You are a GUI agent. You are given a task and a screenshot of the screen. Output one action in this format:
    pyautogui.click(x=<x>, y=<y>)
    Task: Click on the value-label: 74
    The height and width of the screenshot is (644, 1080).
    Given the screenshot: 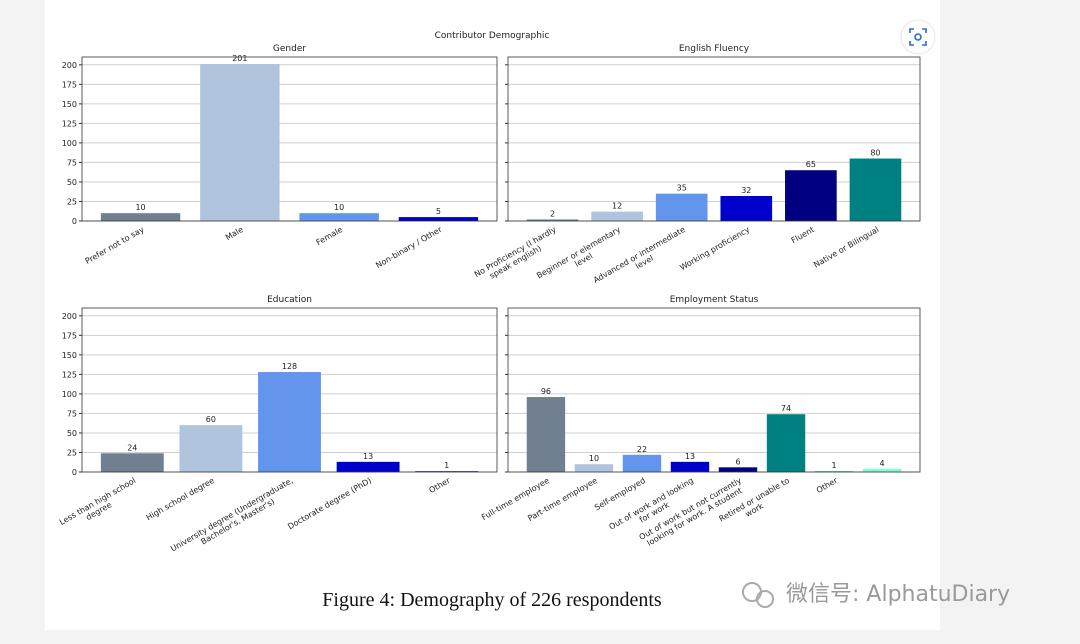 What is the action you would take?
    pyautogui.click(x=786, y=408)
    